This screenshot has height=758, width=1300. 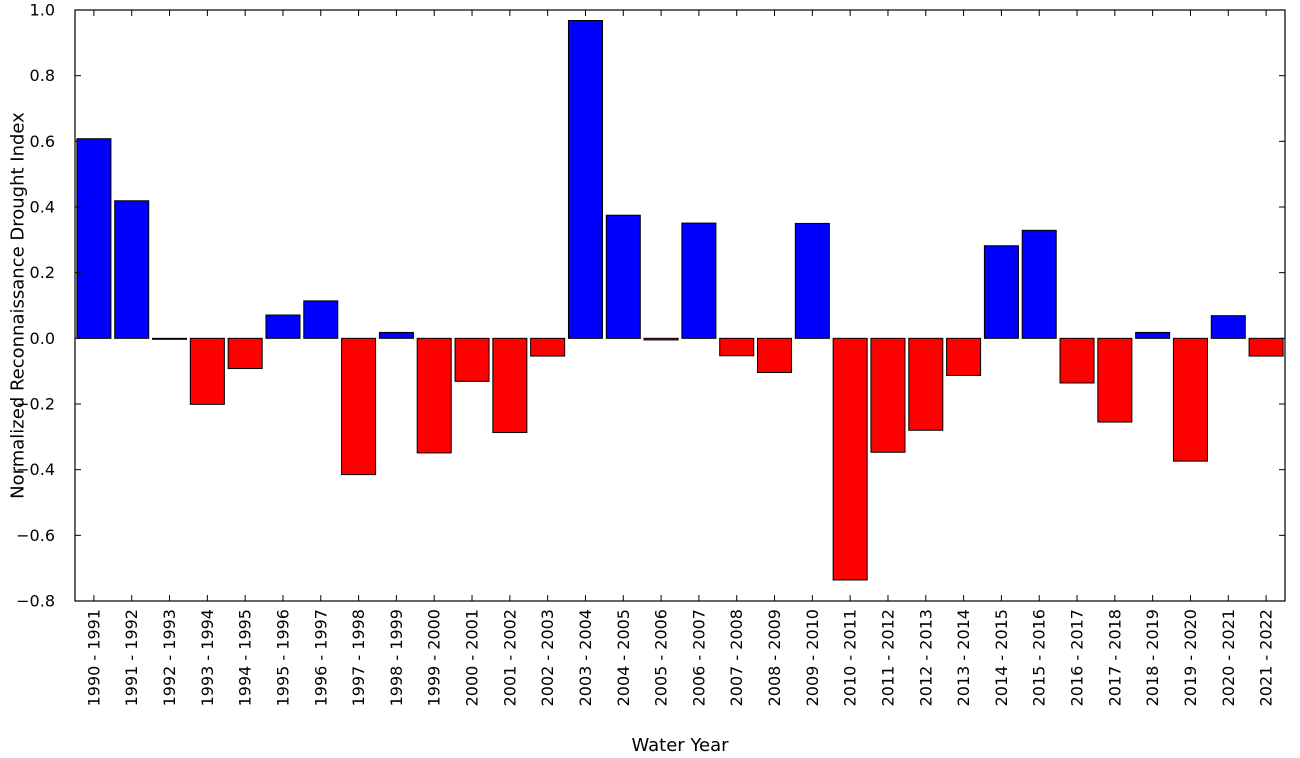 I want to click on x-tick-label: 1999 - 2000, so click(x=434, y=657).